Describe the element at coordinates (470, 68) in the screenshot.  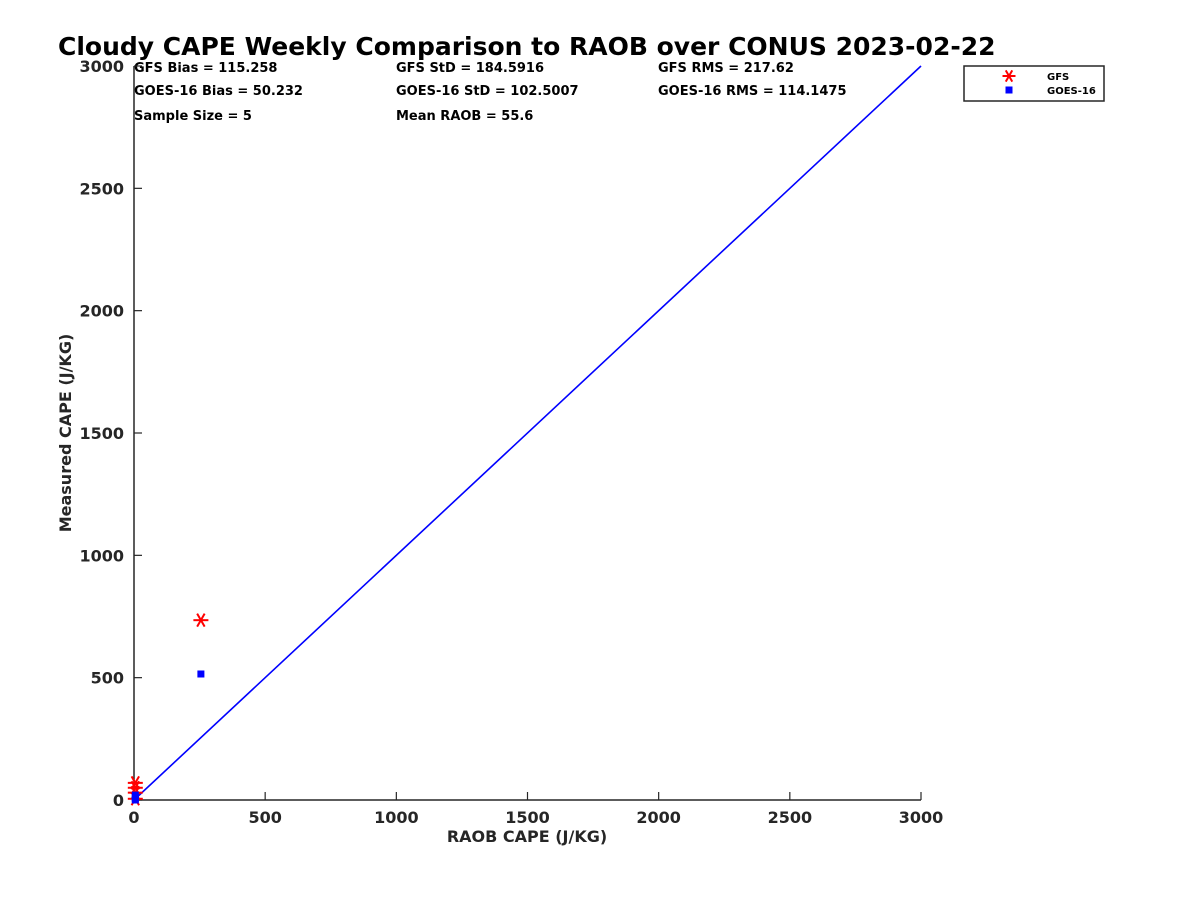
I see `stat-gfs-std: GFS StD = 184.5916` at that location.